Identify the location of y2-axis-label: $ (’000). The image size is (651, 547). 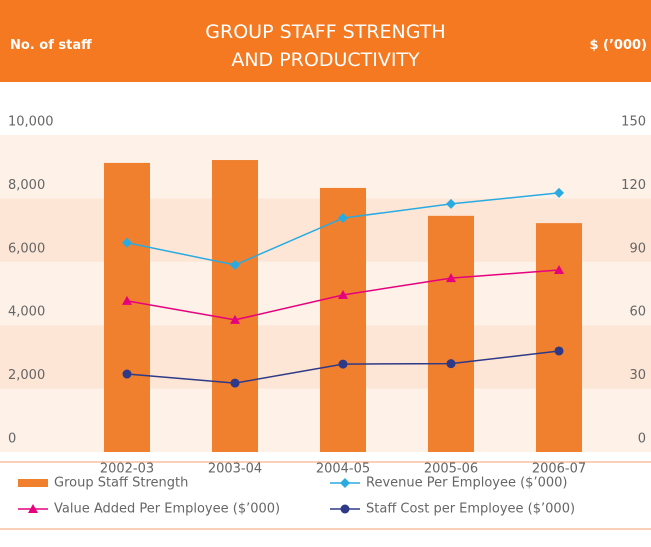
(618, 45).